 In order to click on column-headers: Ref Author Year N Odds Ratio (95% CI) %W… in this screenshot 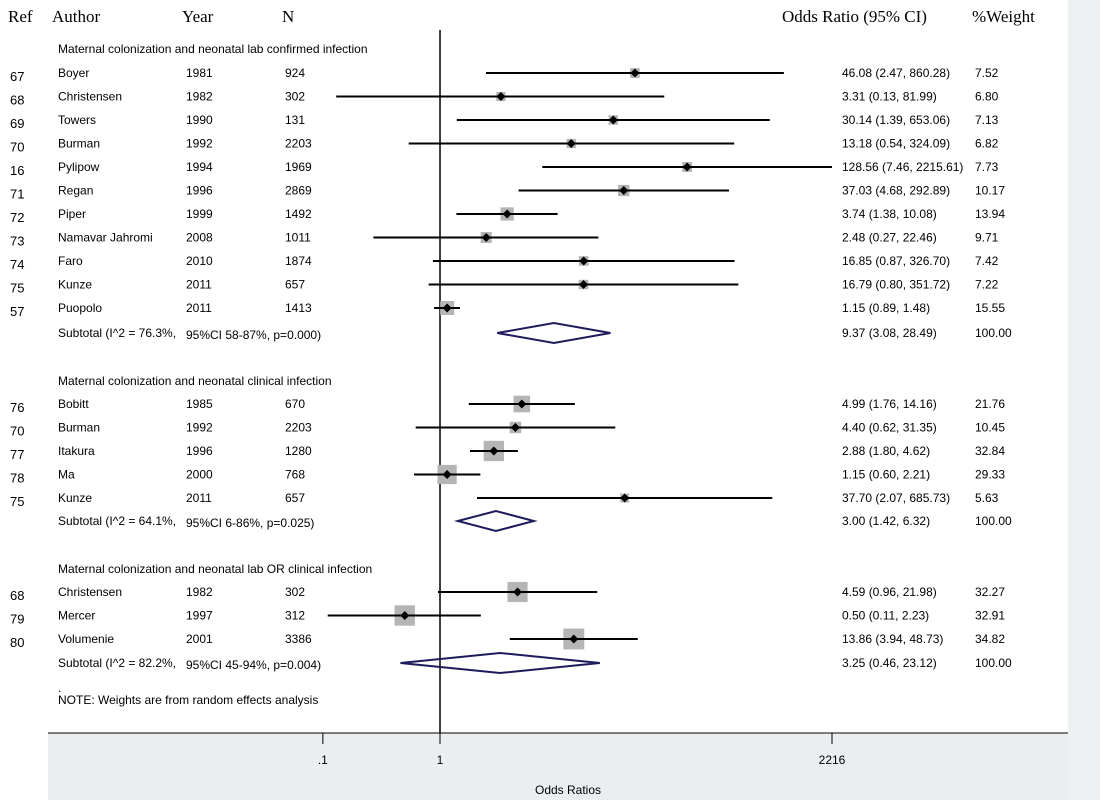, I will do `click(521, 16)`.